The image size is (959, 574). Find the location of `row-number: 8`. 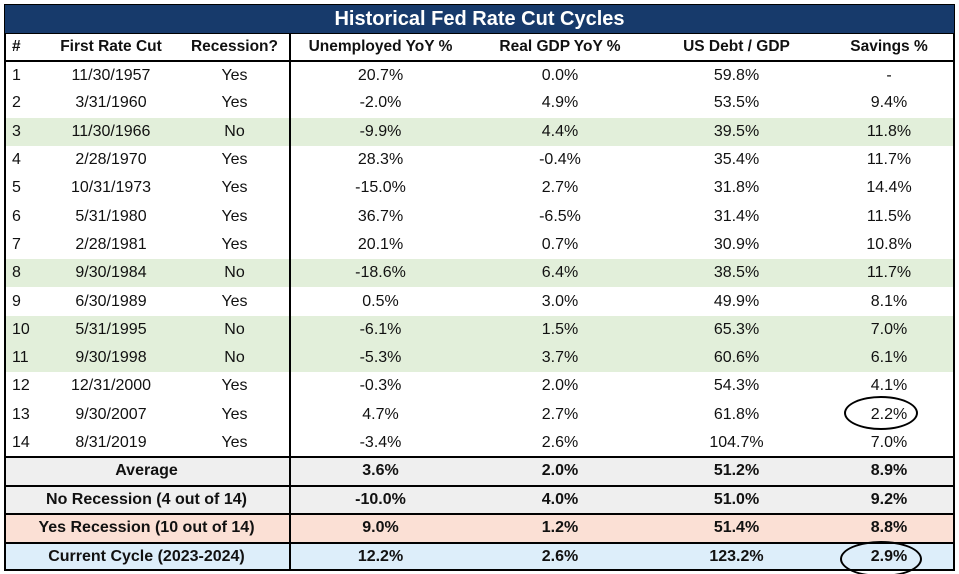

row-number: 8 is located at coordinates (23, 273).